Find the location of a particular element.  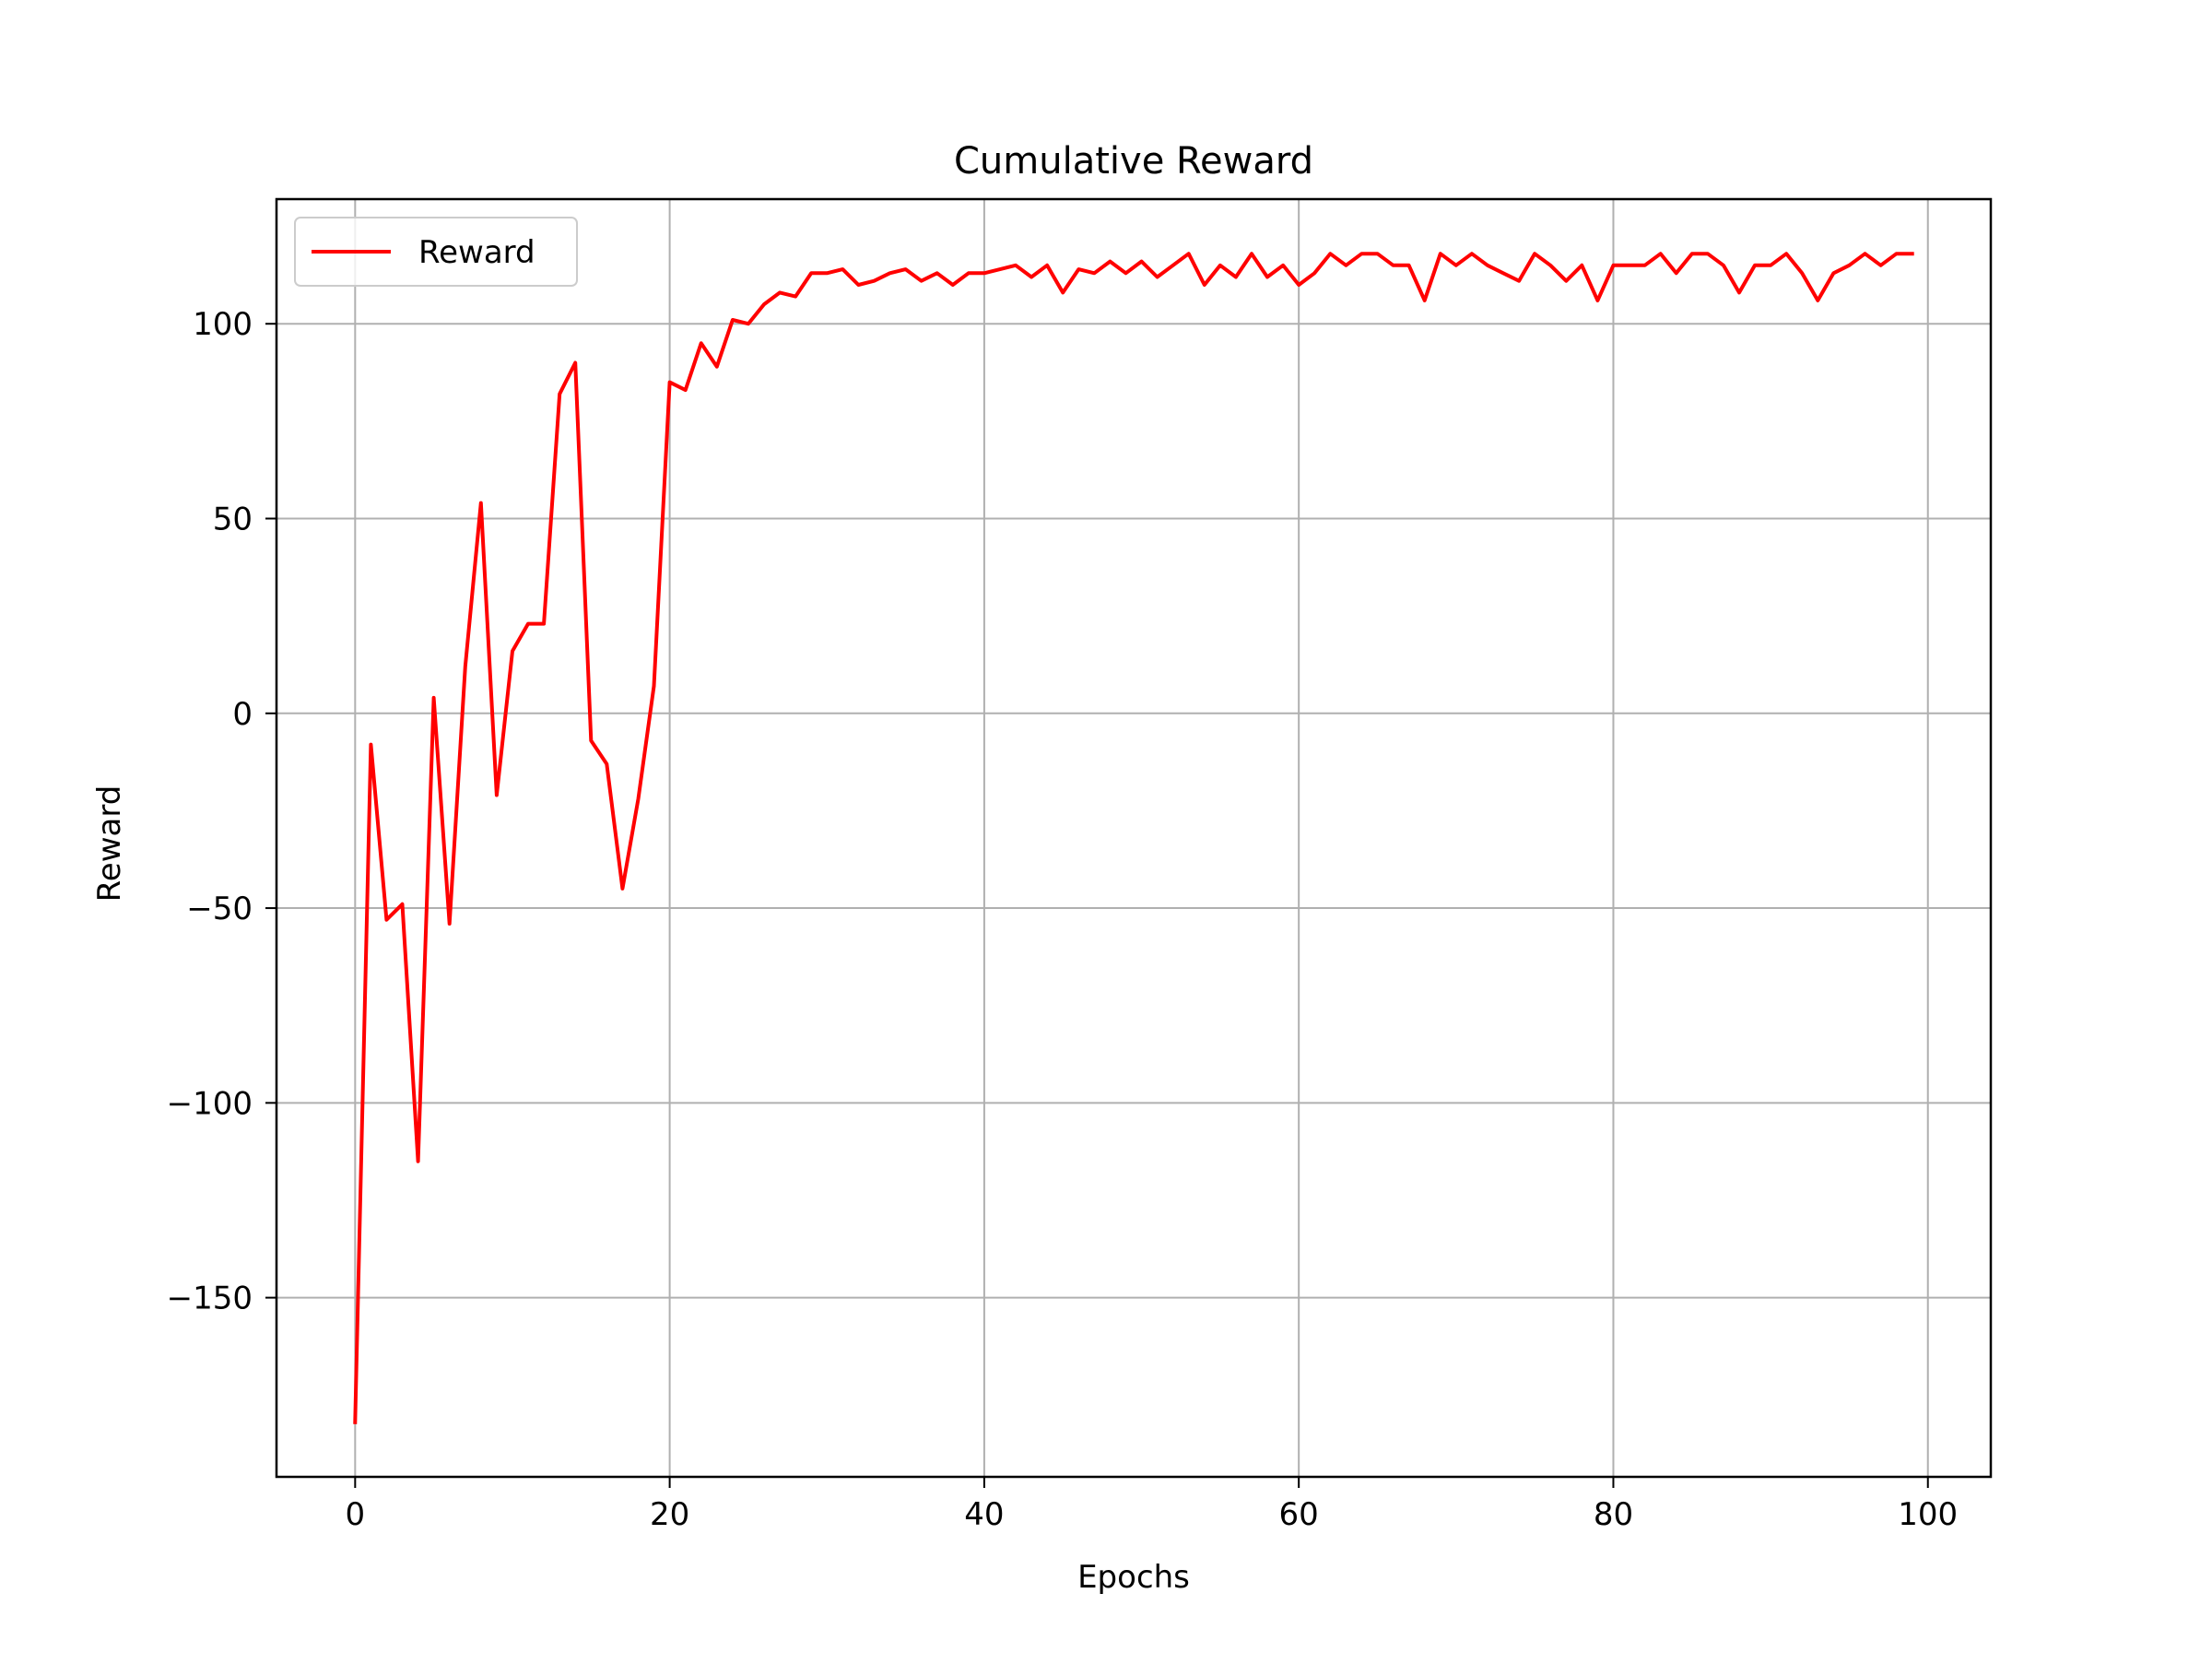

x-tick-label: 0 is located at coordinates (356, 1514).